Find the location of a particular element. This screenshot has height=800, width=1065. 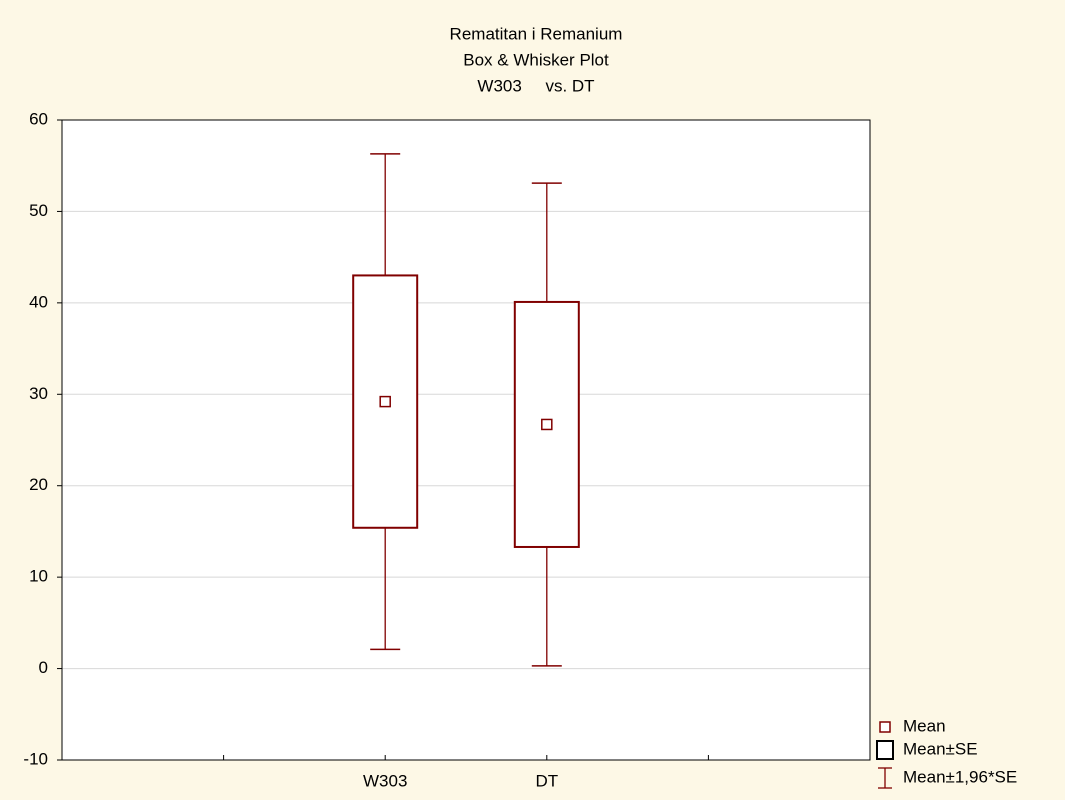

y-tick-label: 20 is located at coordinates (38, 484).